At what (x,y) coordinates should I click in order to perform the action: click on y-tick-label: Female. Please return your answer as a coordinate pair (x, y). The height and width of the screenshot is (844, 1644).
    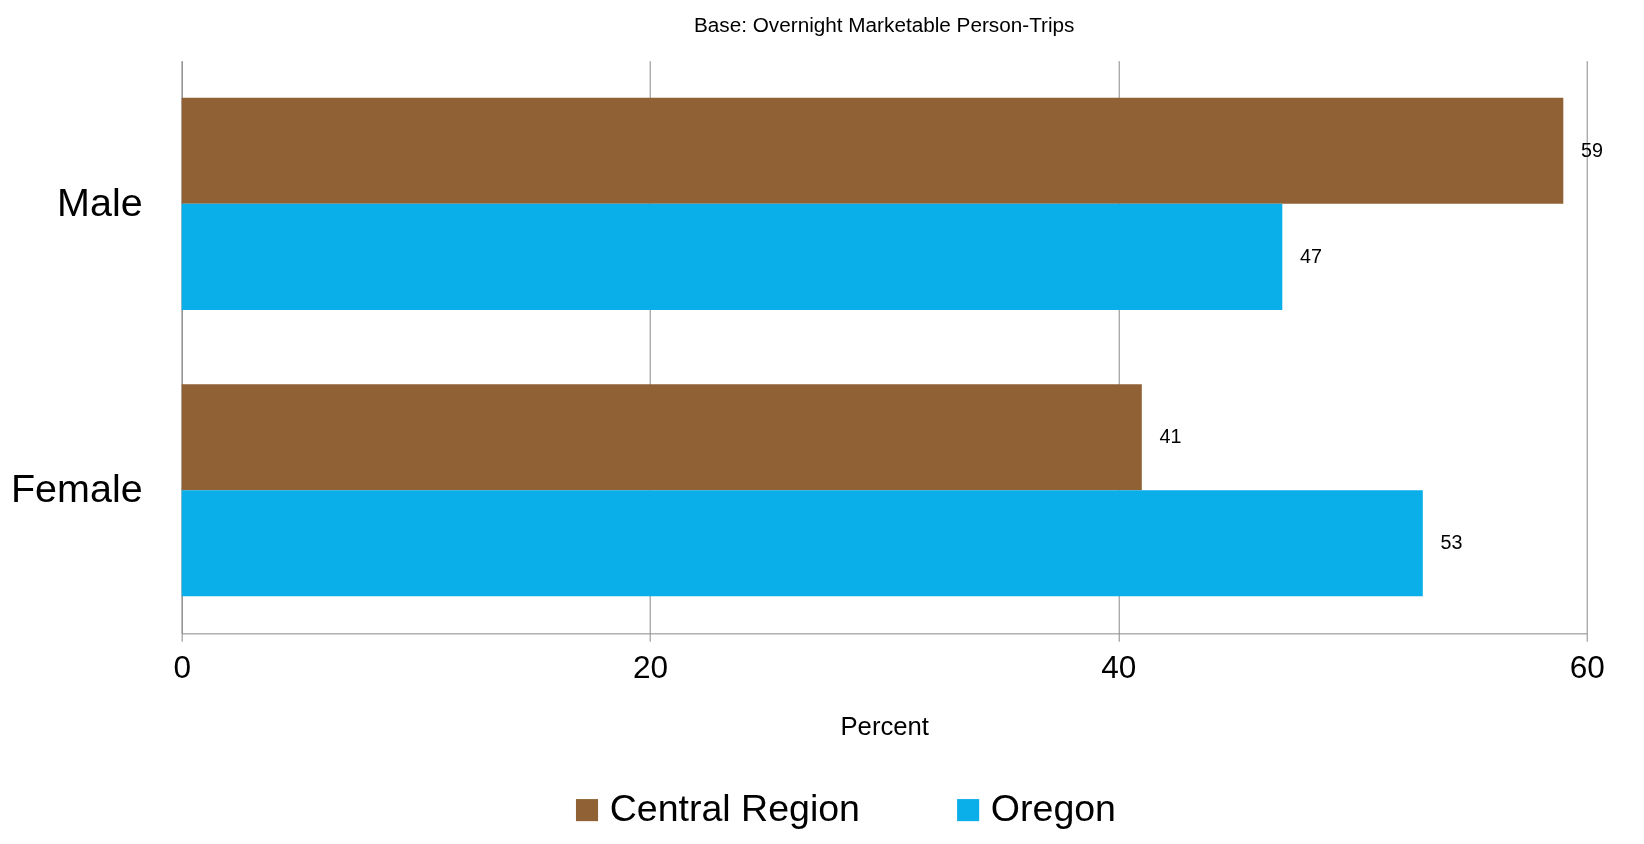
    Looking at the image, I should click on (77, 488).